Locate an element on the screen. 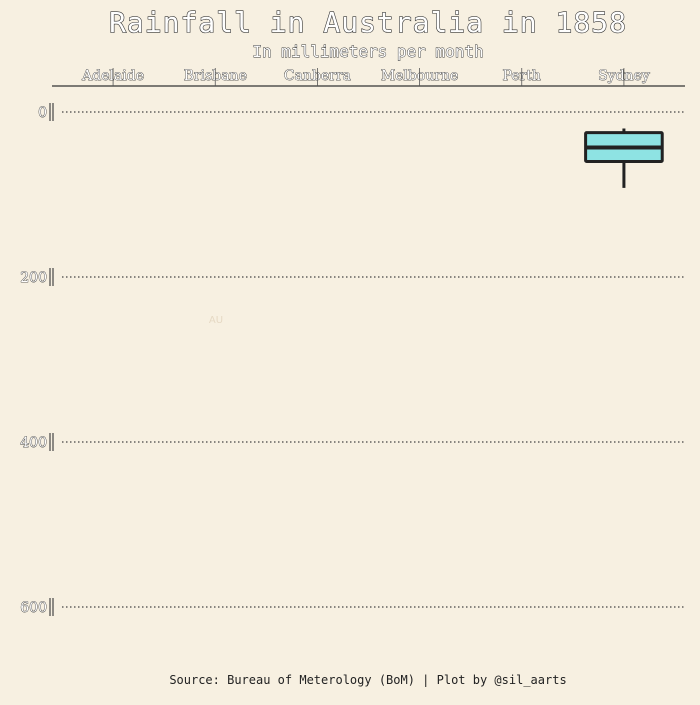 This screenshot has width=700, height=705. box-layer is located at coordinates (624, 158).